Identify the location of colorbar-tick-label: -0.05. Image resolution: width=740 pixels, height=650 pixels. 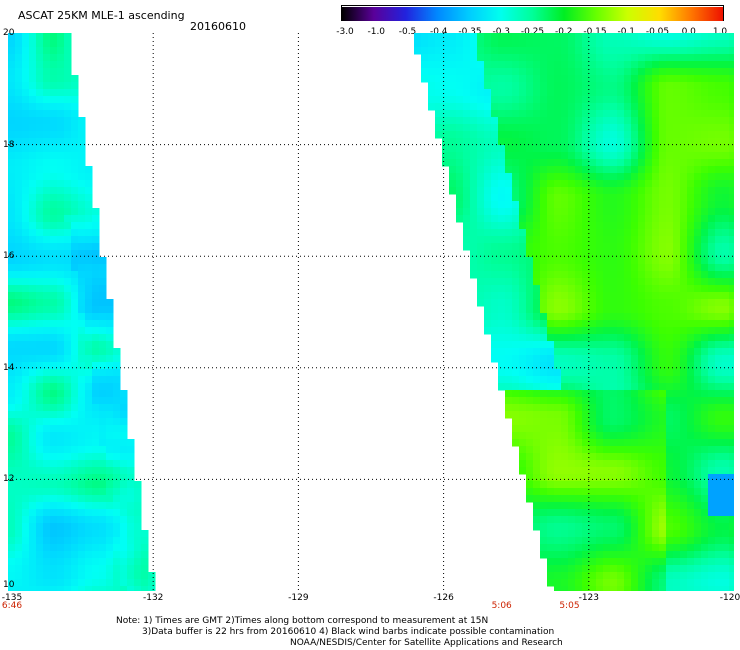
(657, 32).